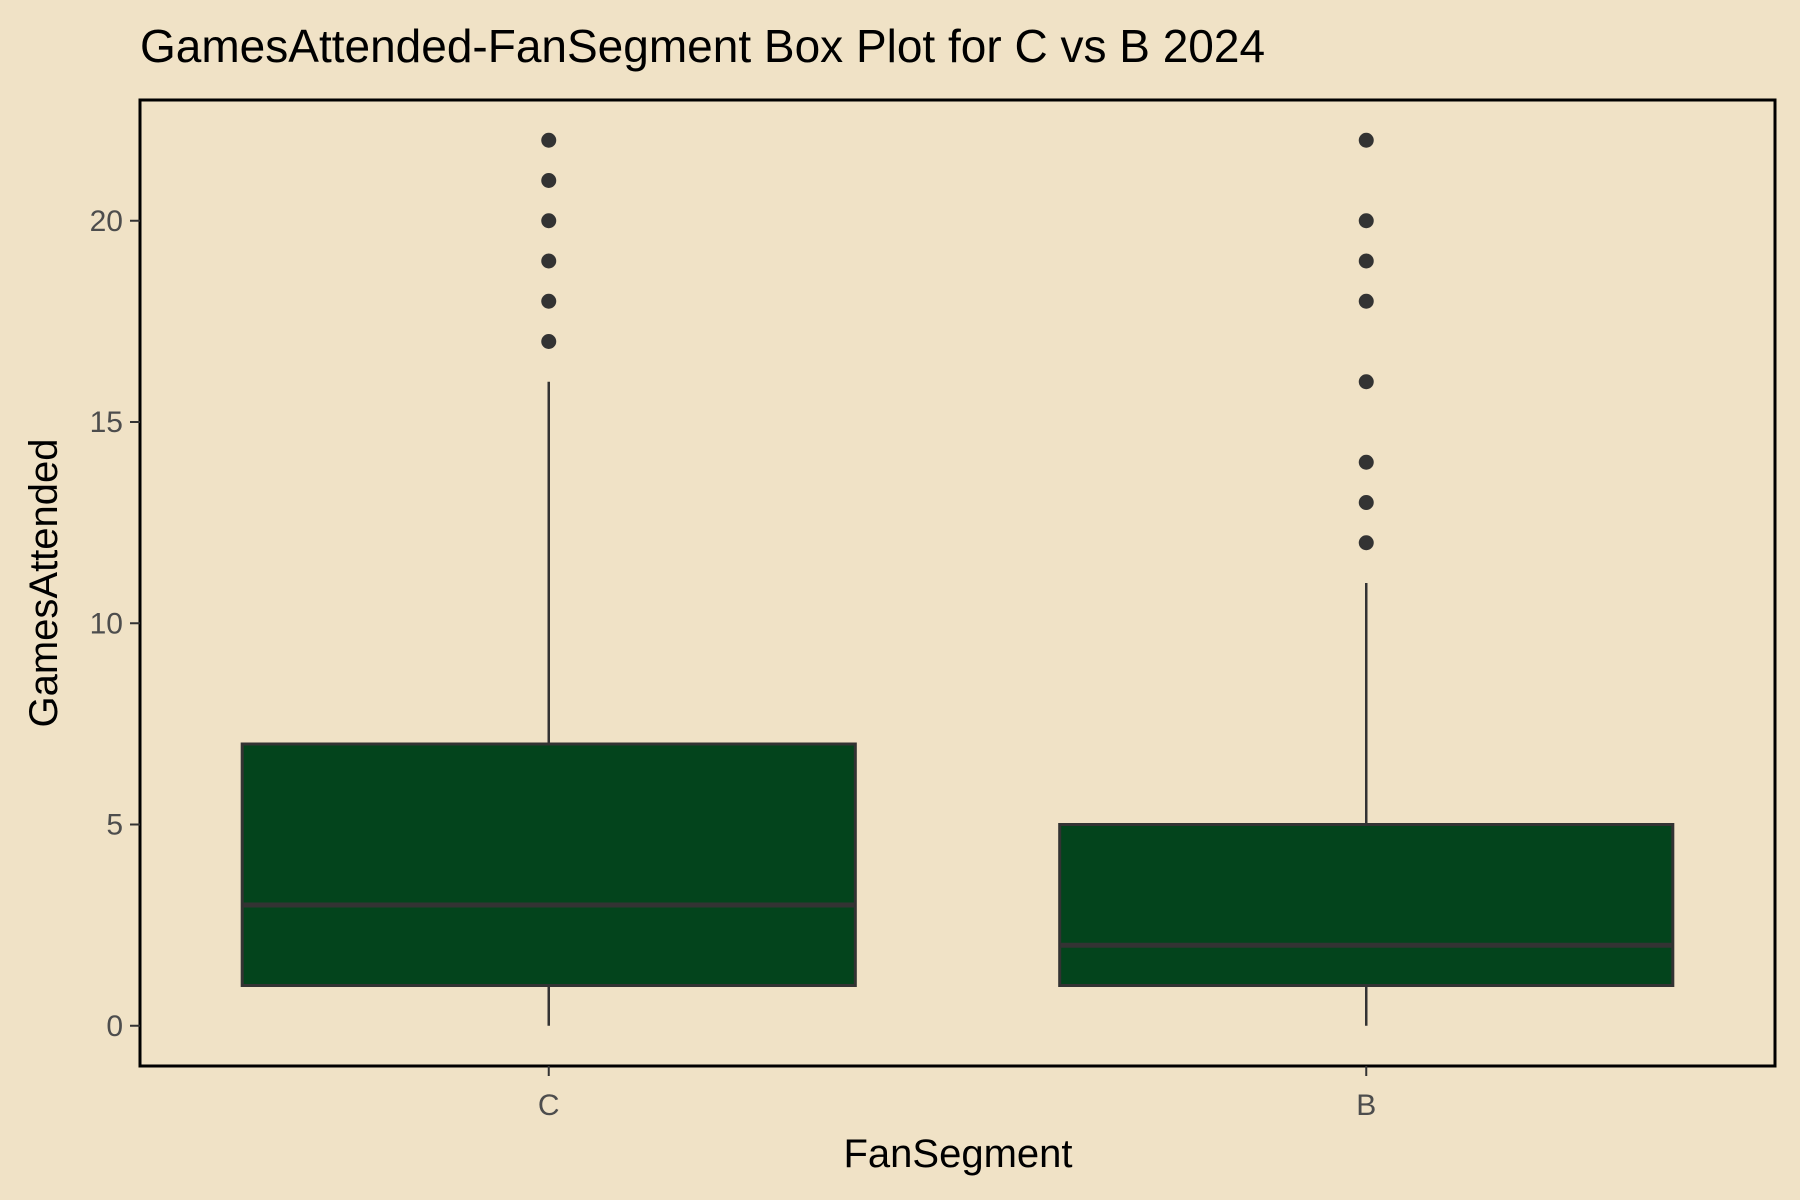  I want to click on x-axis-title: FanSegment, so click(957, 1154).